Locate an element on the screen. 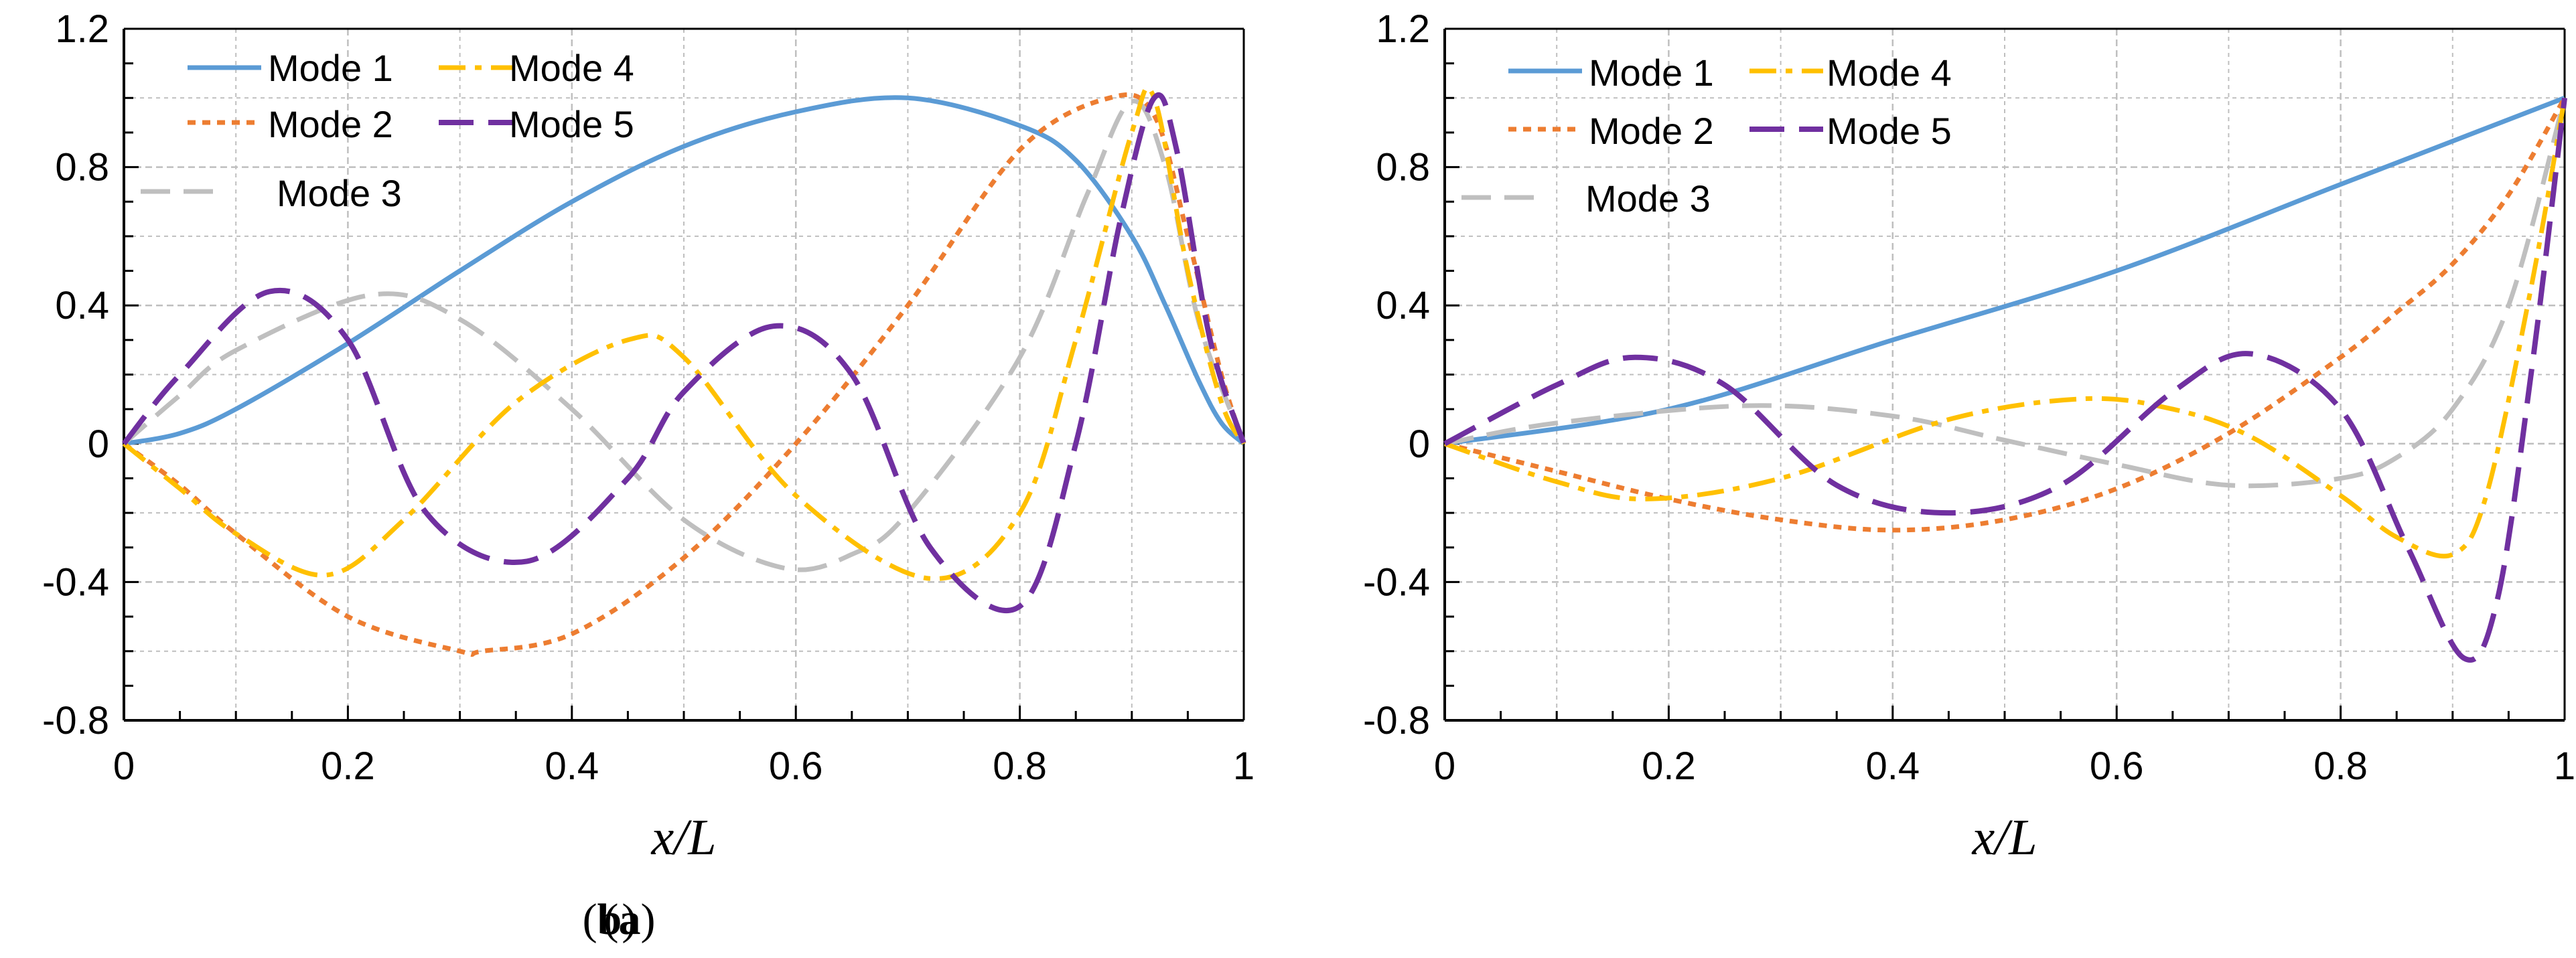  caption-letter: a is located at coordinates (630, 919).